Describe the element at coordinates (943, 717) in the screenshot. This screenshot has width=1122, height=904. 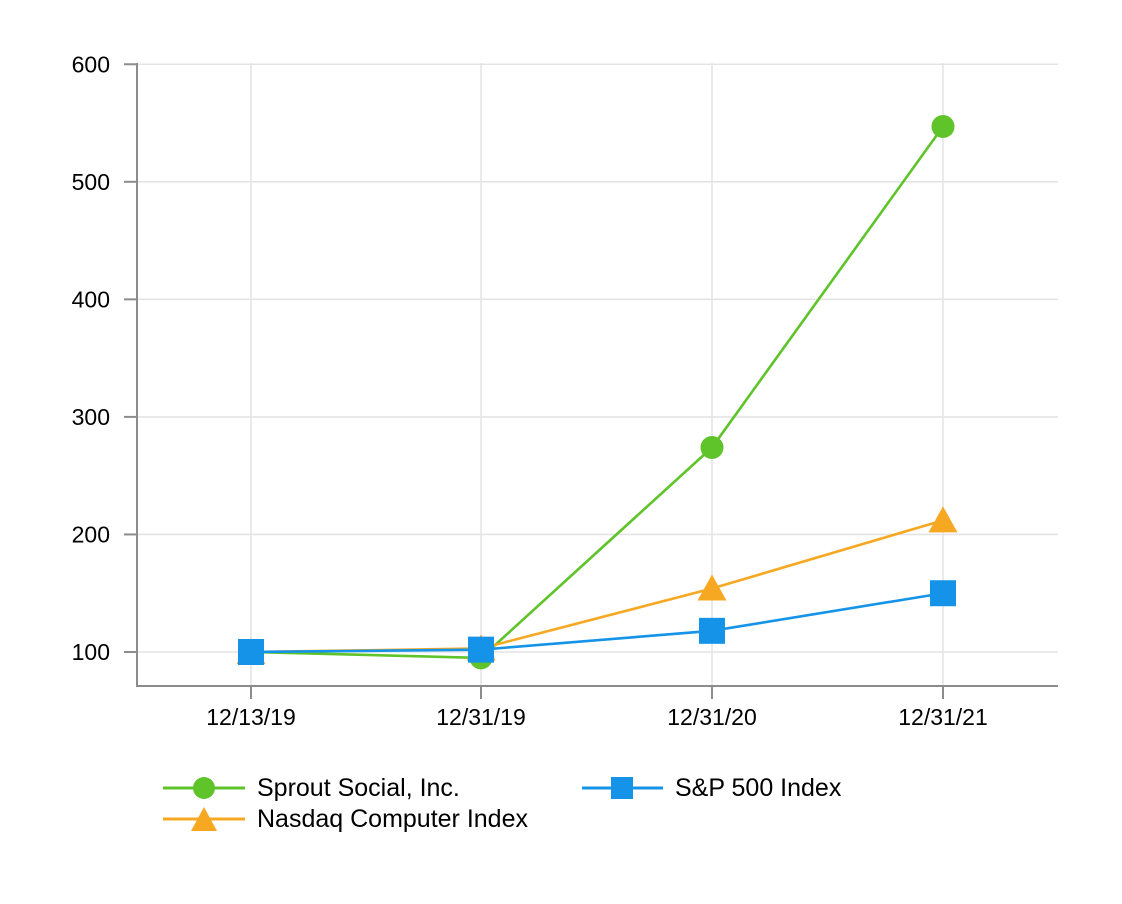
I see `x-tick-label: 12/31/21` at that location.